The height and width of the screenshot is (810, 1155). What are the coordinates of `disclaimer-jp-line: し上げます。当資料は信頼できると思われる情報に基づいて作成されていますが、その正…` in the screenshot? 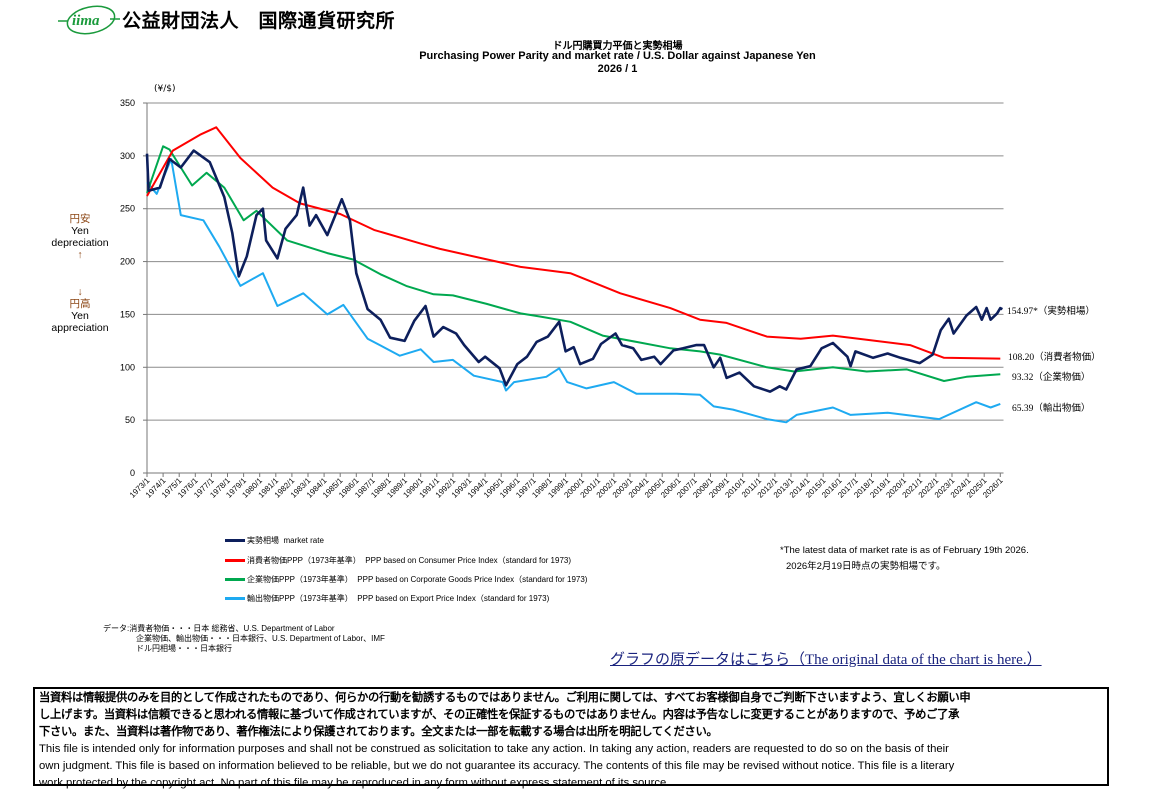 It's located at (499, 715).